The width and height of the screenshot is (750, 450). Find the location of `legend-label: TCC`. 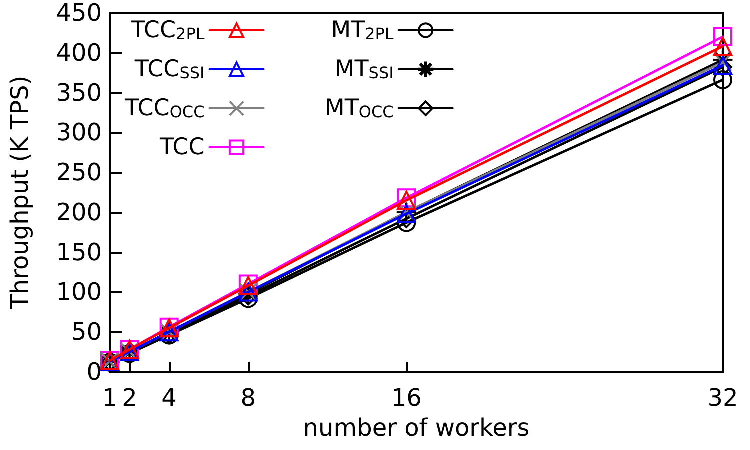

legend-label: TCC is located at coordinates (181, 147).